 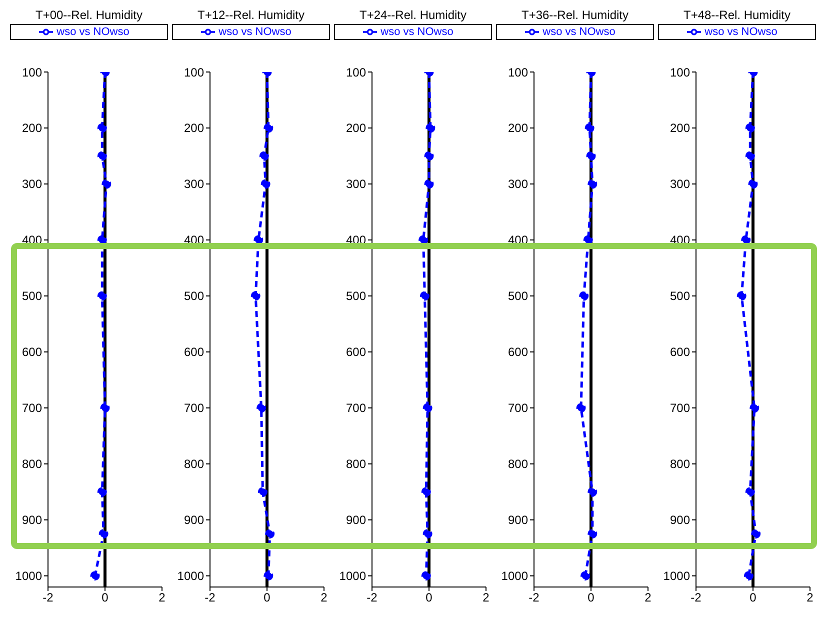 I want to click on chart-title: T+12--Rel. Humidity, so click(x=251, y=16).